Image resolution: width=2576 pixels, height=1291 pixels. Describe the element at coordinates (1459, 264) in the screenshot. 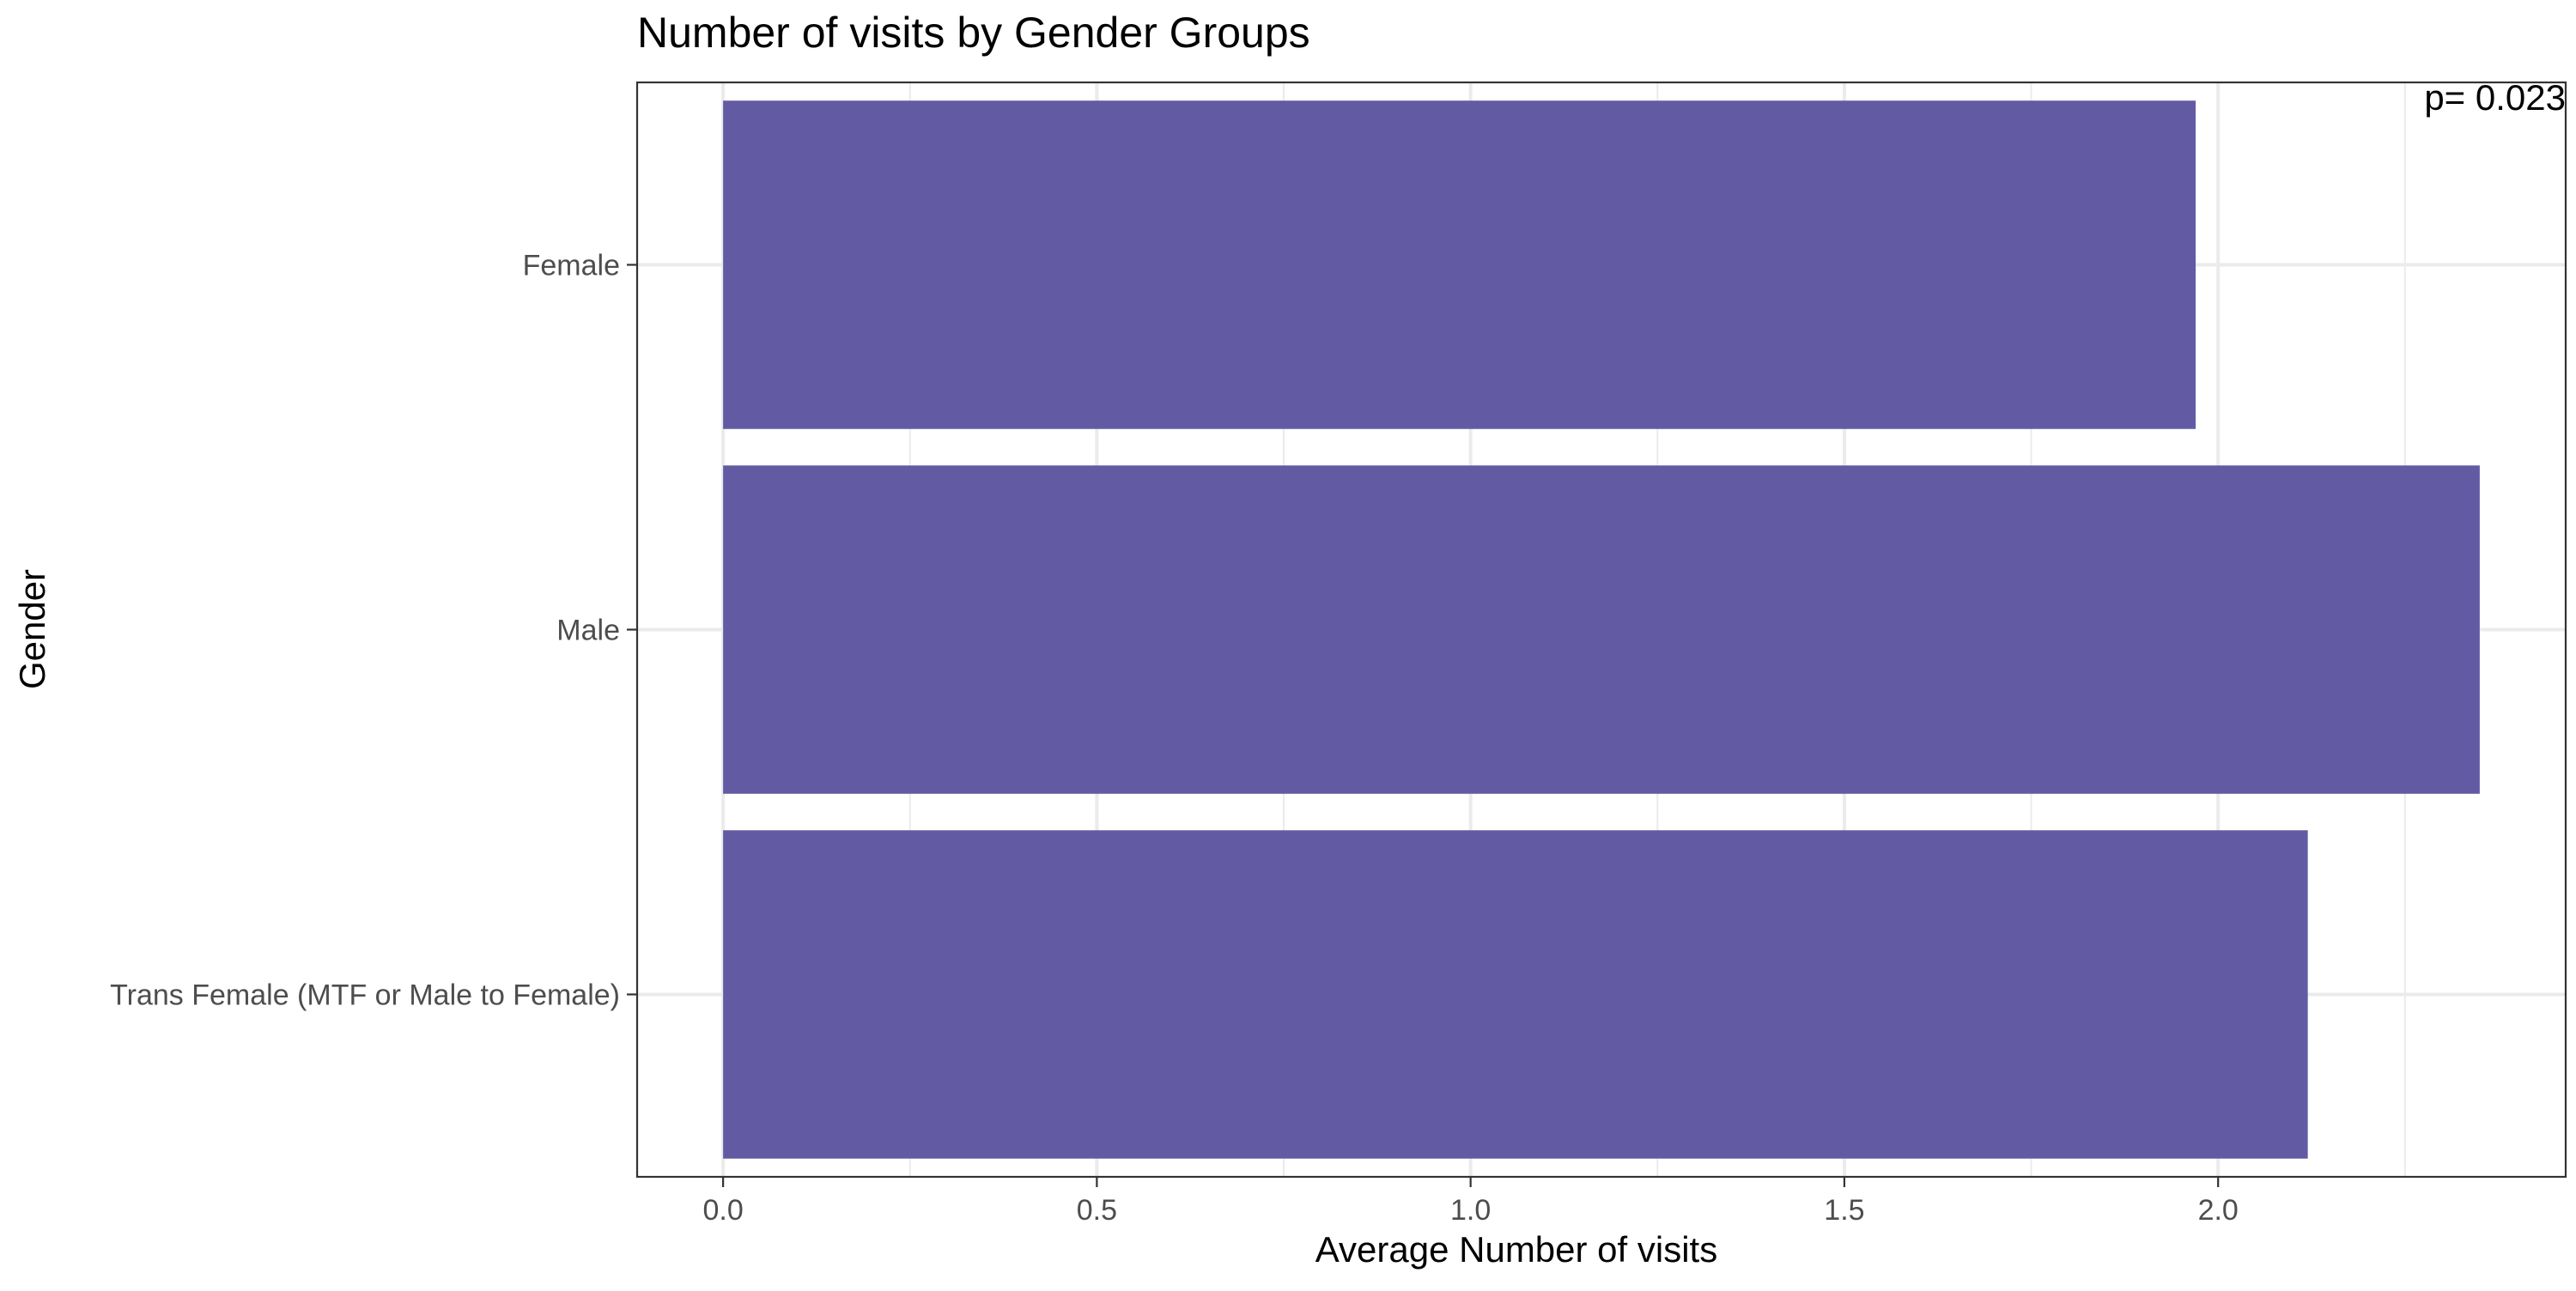

I see `bar` at that location.